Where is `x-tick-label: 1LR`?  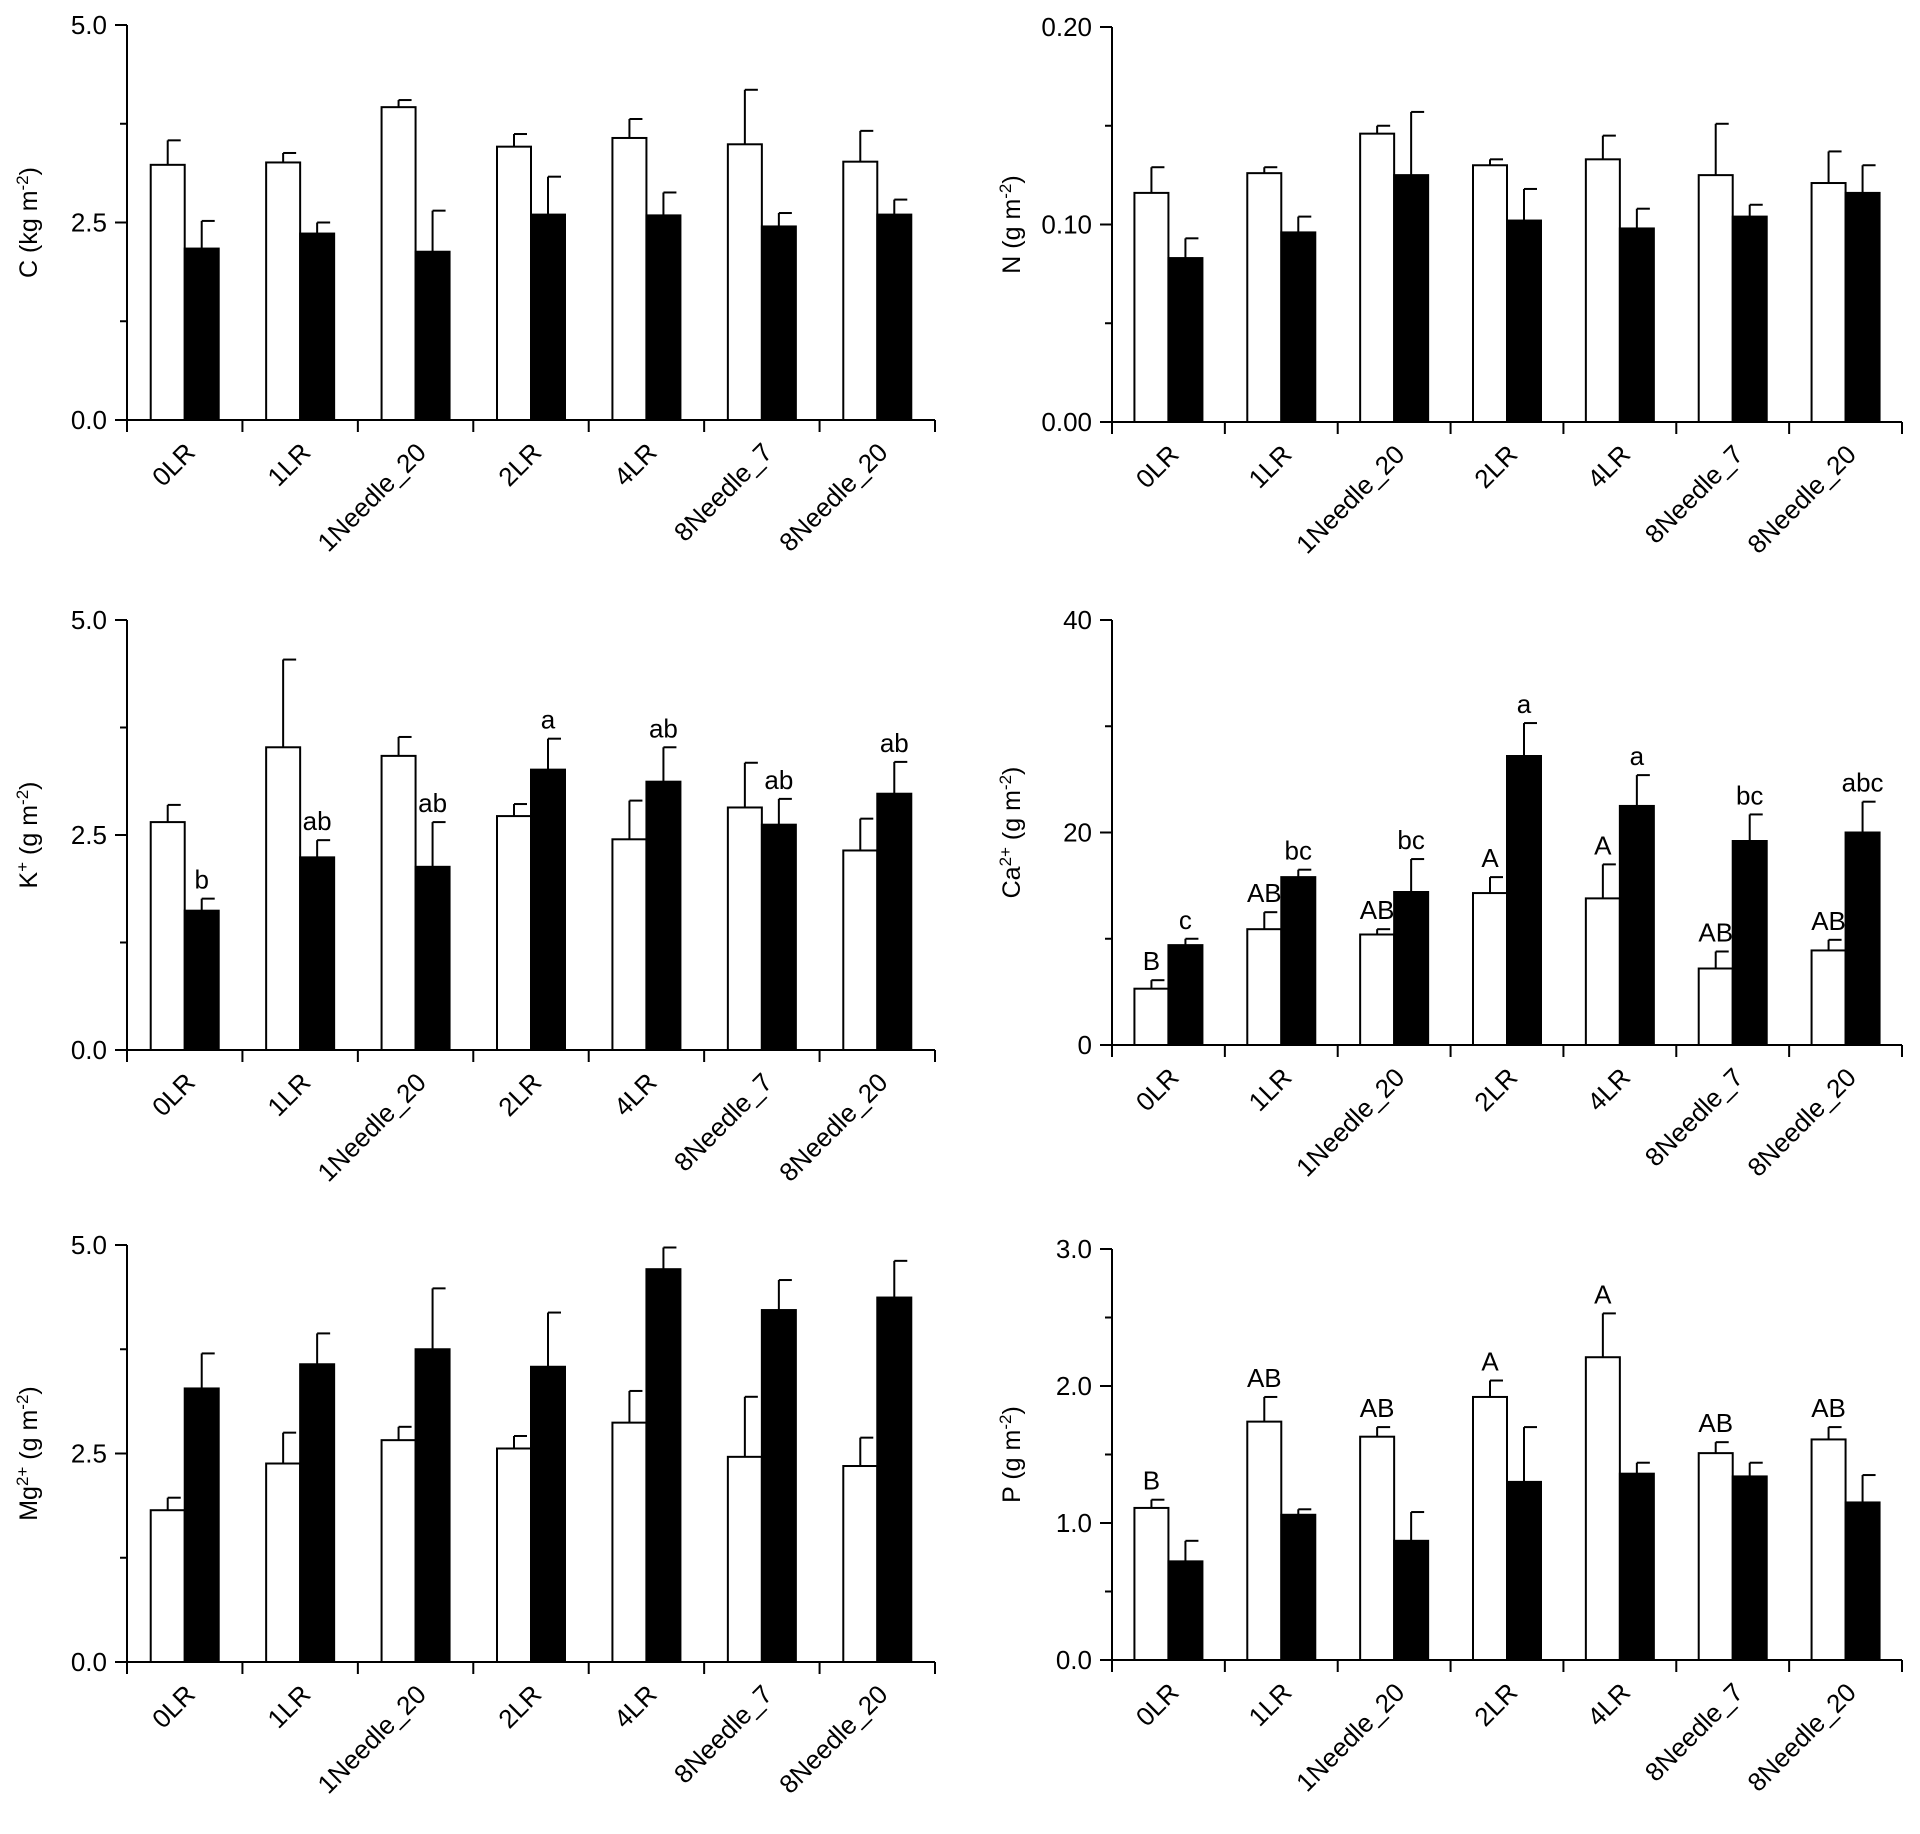 x-tick-label: 1LR is located at coordinates (1270, 1704).